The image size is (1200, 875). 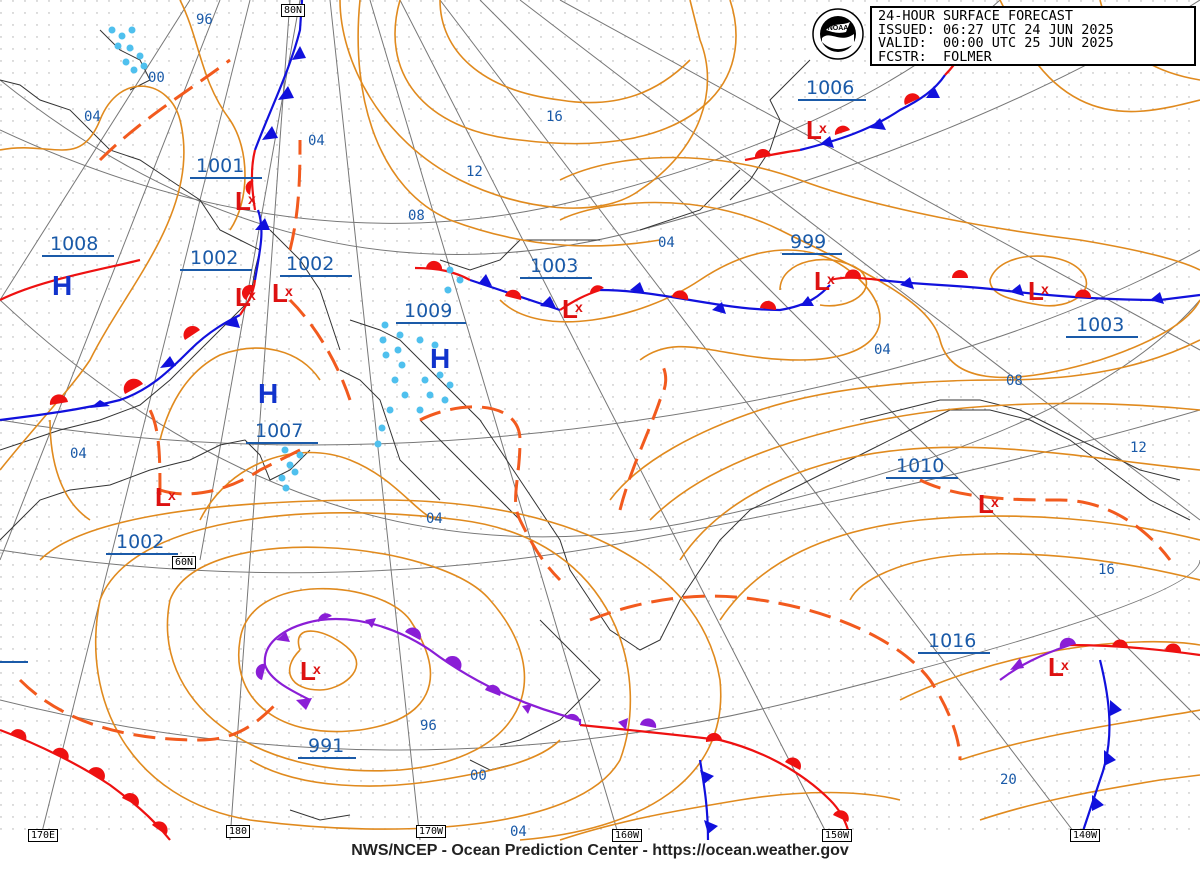 I want to click on noaa-logo: NOAA, so click(x=838, y=34).